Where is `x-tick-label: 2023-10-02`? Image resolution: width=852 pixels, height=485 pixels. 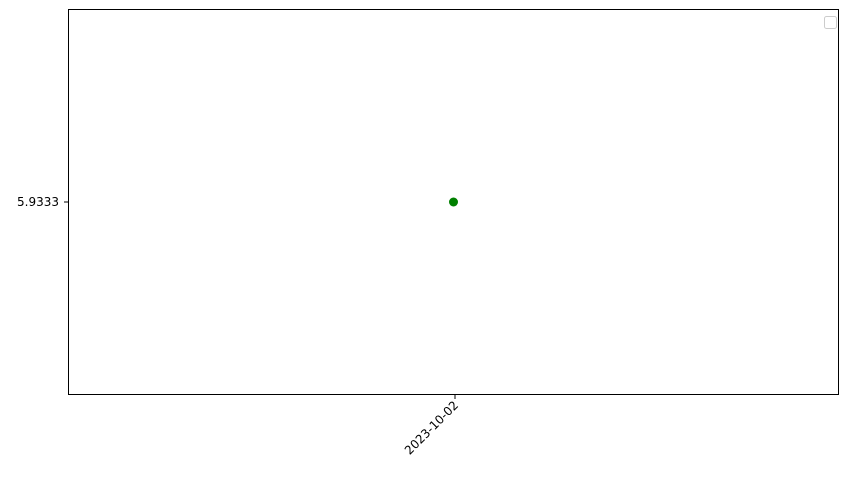 x-tick-label: 2023-10-02 is located at coordinates (431, 427).